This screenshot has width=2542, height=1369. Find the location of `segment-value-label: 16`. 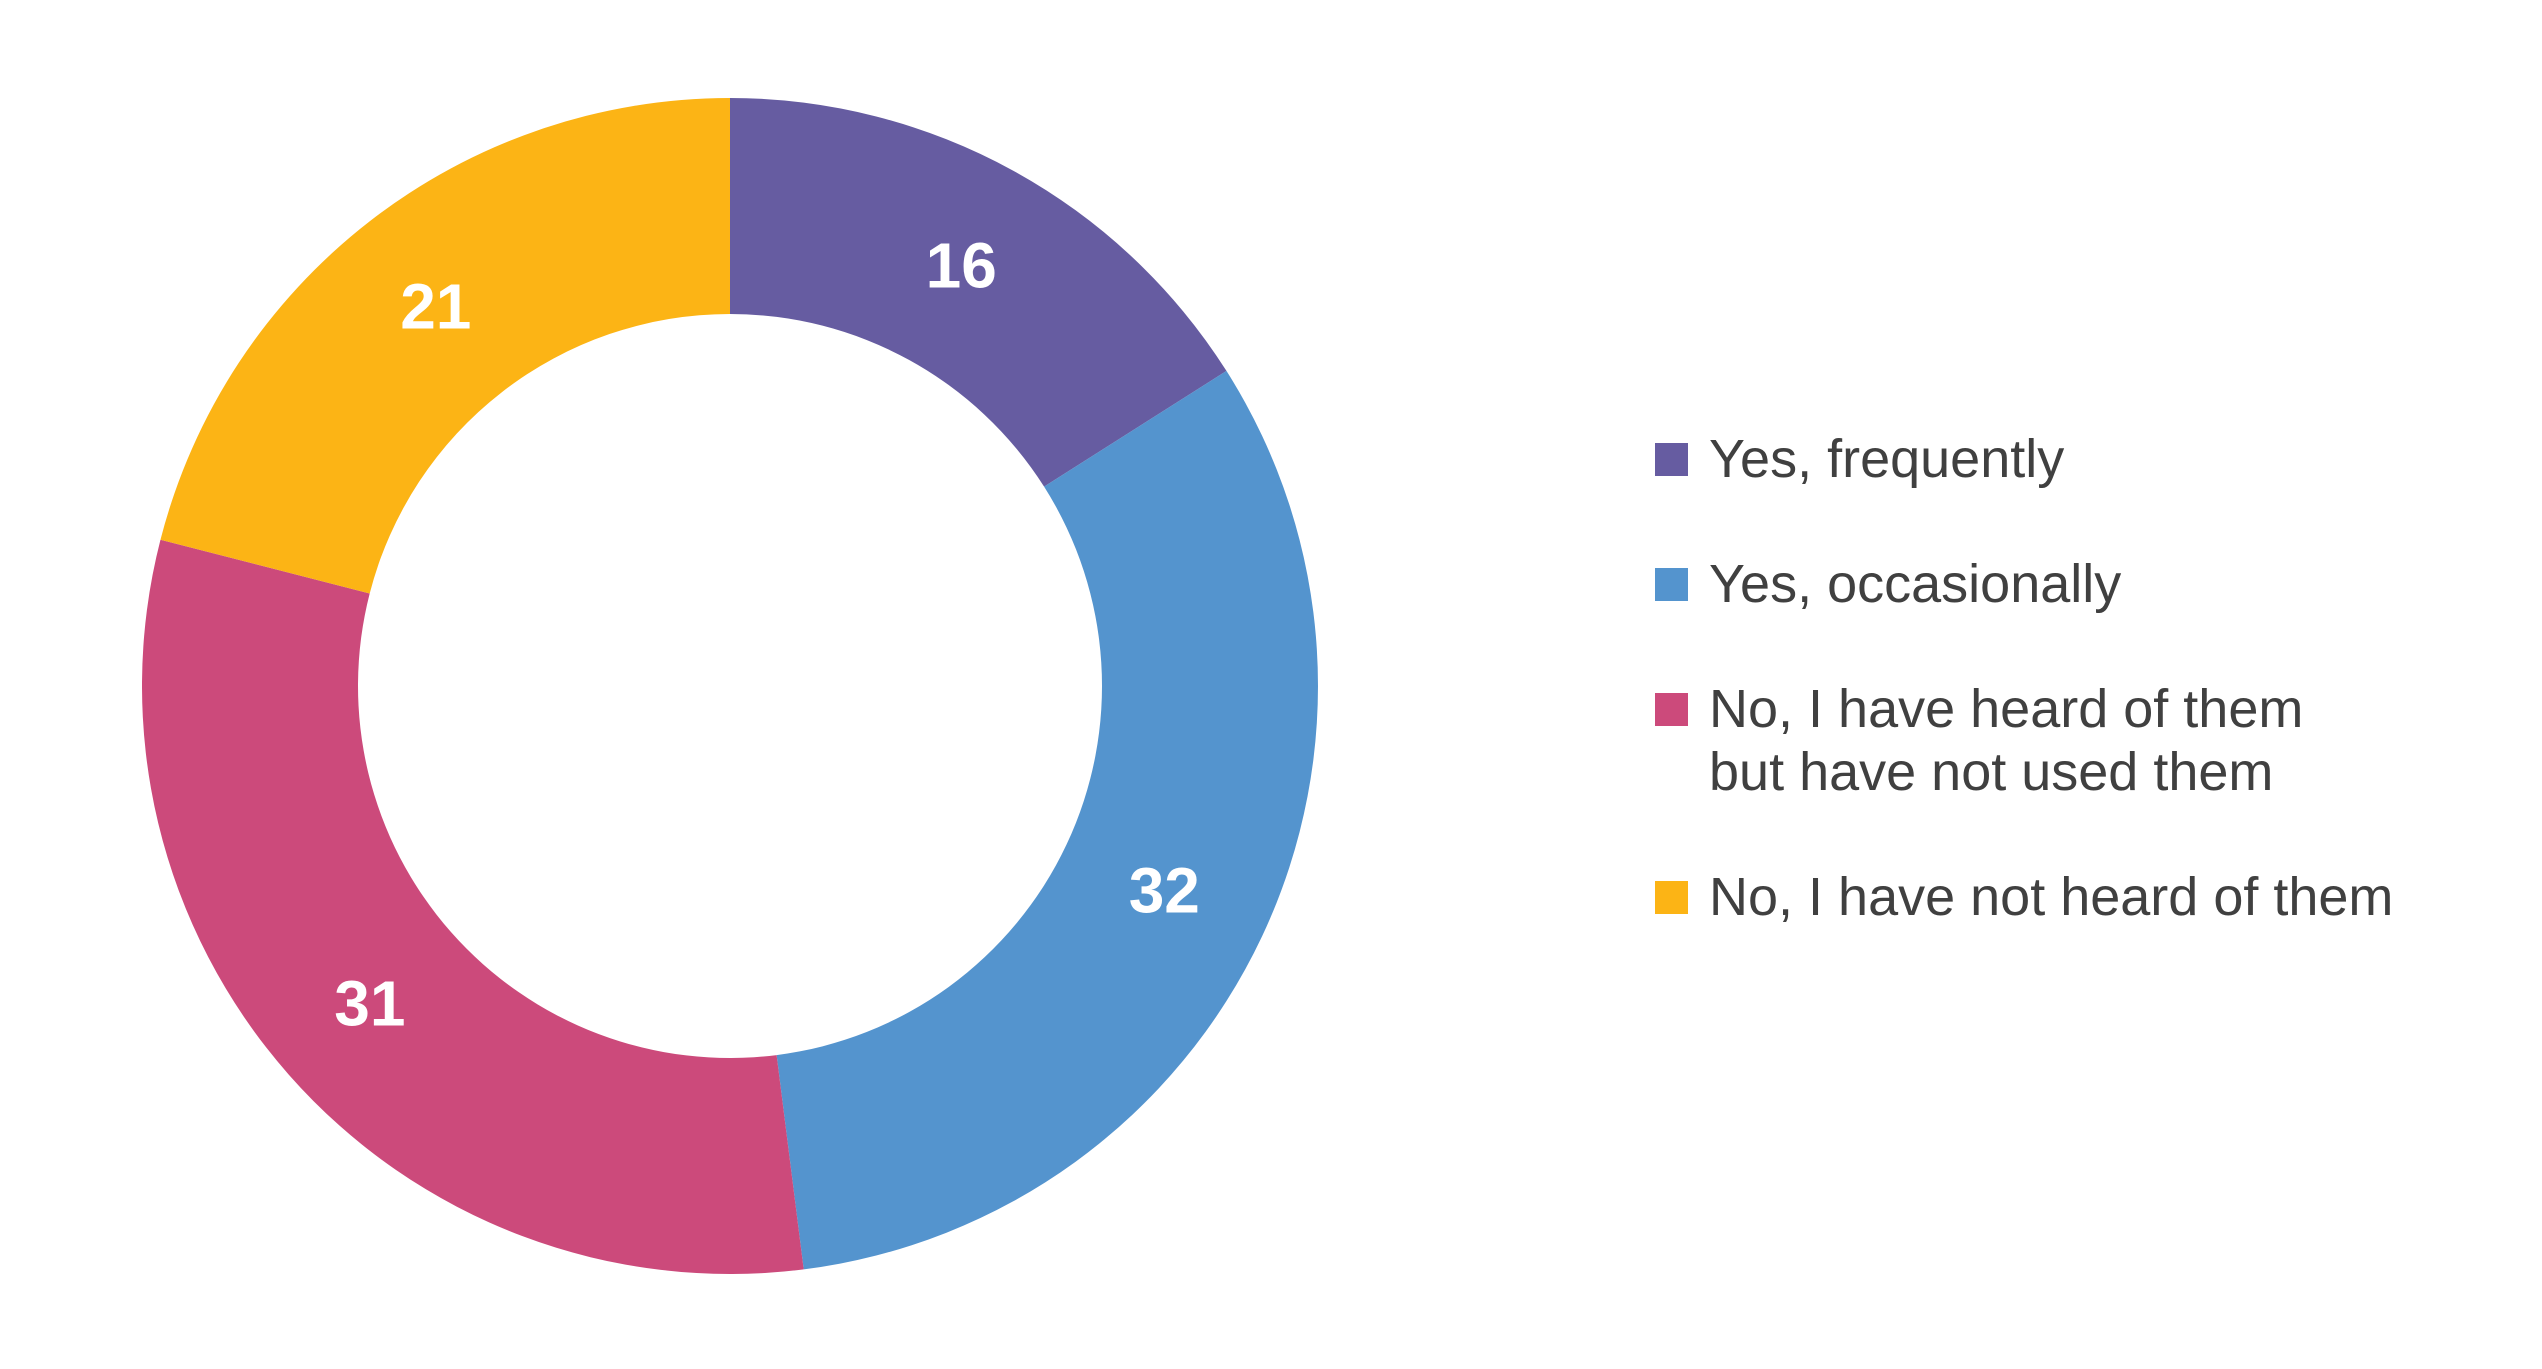

segment-value-label: 16 is located at coordinates (961, 265).